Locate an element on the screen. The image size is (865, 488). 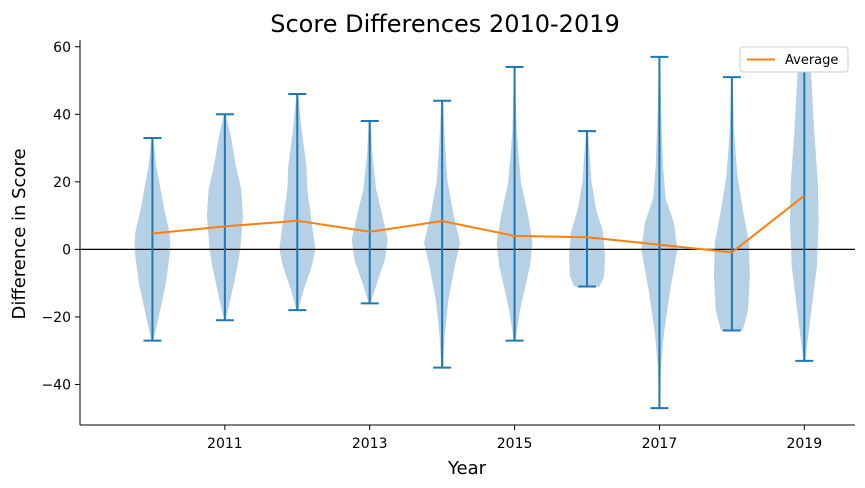
legend-box is located at coordinates (794, 59).